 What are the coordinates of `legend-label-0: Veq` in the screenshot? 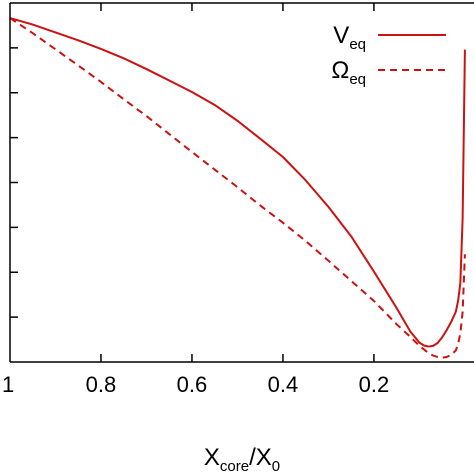 It's located at (349, 37).